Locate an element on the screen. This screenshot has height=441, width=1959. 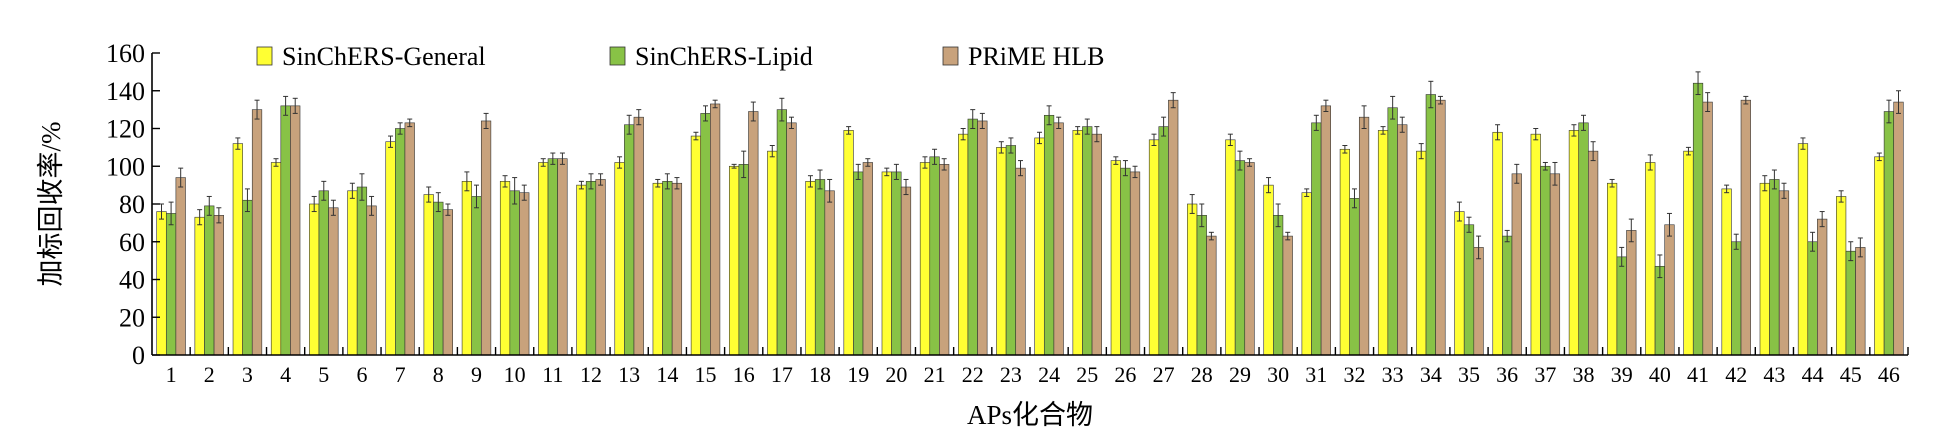
x-tick-label: 43 is located at coordinates (1774, 374).